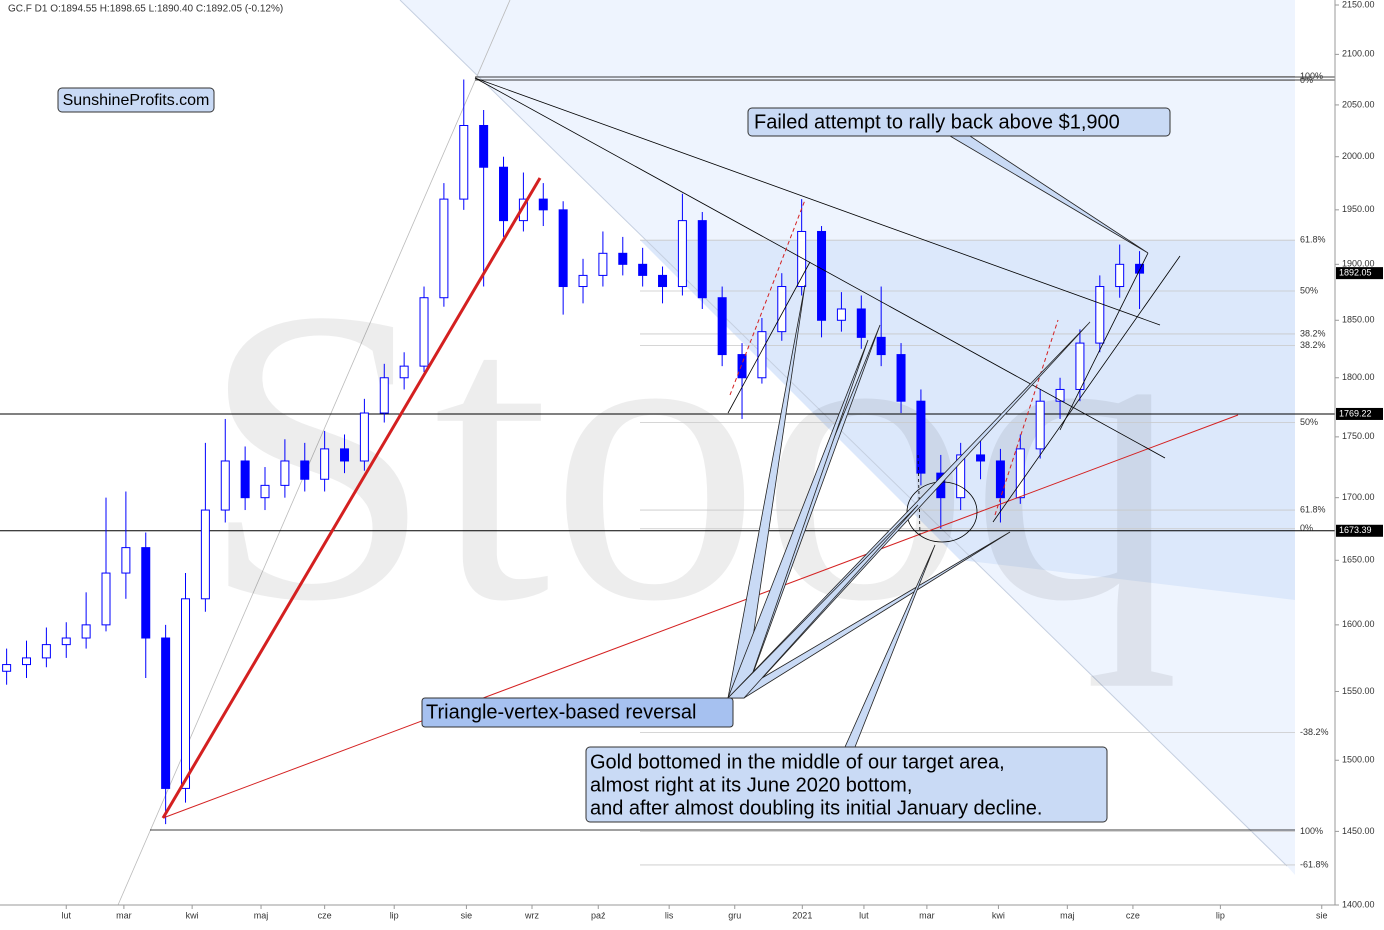  I want to click on y-tick-label: 1550.00, so click(1358, 691).